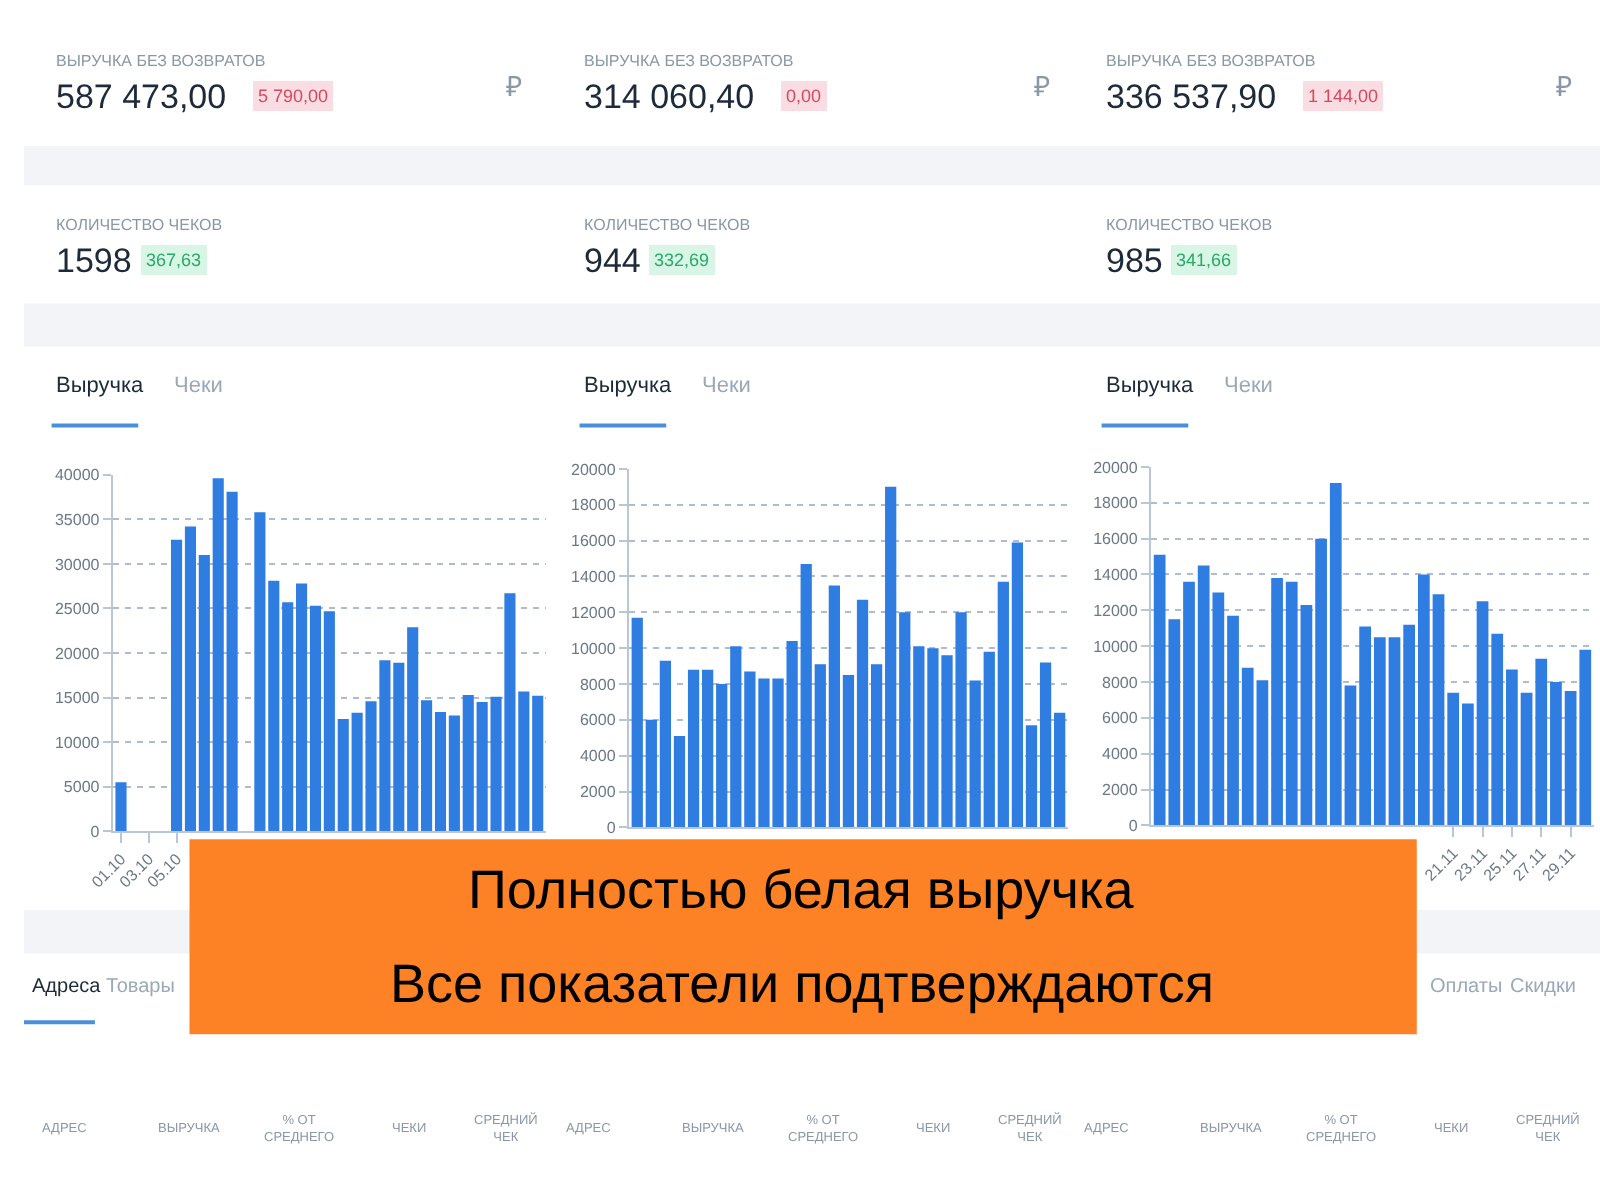  Describe the element at coordinates (669, 97) in the screenshot. I see `text: 314 060,40` at that location.